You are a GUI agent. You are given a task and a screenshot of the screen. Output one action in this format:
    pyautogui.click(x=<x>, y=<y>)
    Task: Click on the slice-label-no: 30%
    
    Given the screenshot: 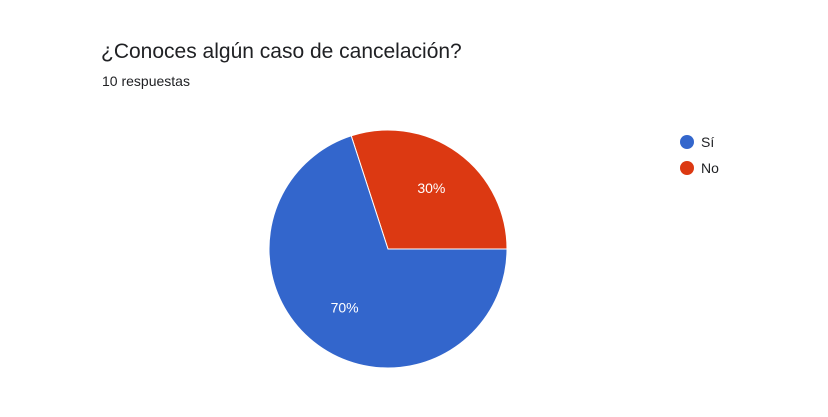 What is the action you would take?
    pyautogui.click(x=431, y=188)
    